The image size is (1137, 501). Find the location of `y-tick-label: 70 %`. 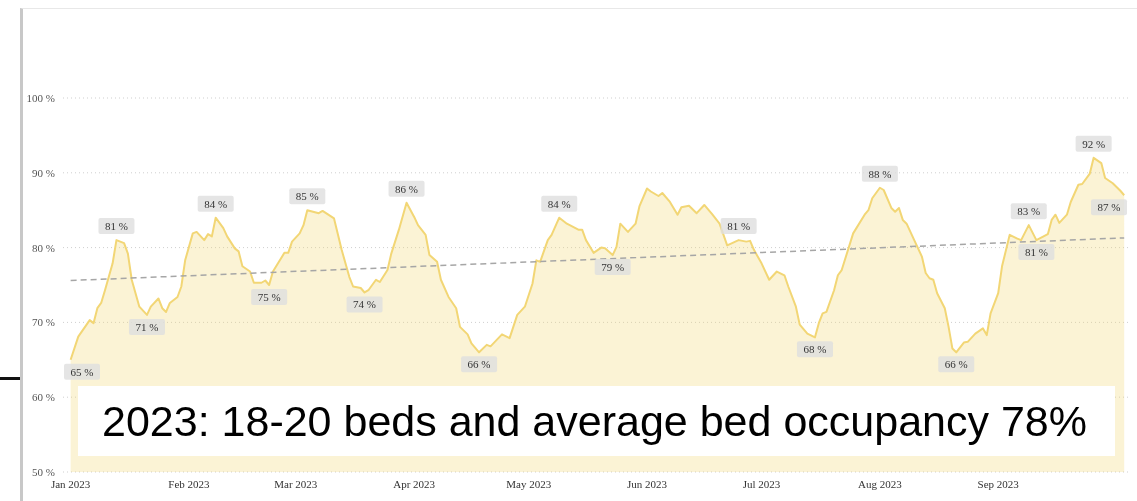

y-tick-label: 70 % is located at coordinates (43, 322).